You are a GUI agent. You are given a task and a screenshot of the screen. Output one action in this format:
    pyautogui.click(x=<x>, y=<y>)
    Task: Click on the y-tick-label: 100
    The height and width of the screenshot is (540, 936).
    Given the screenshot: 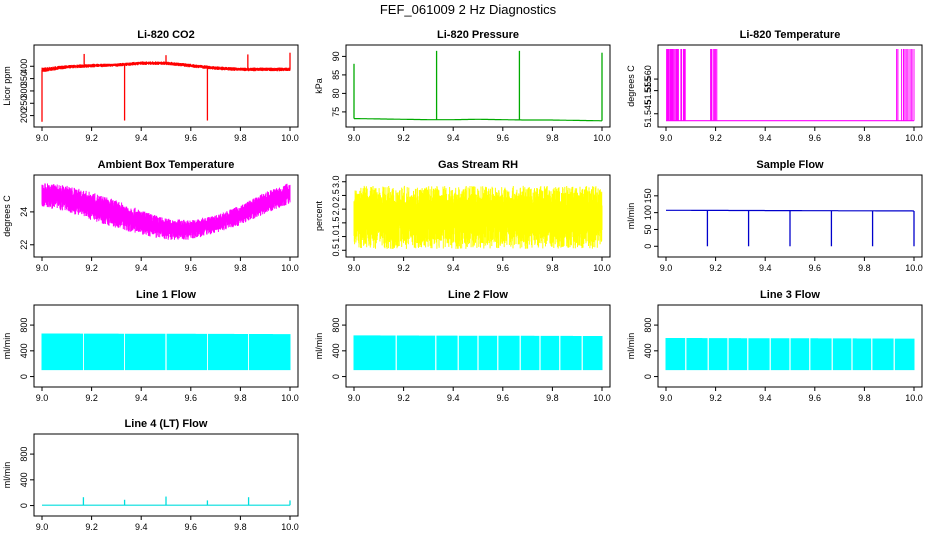 What is the action you would take?
    pyautogui.click(x=648, y=212)
    